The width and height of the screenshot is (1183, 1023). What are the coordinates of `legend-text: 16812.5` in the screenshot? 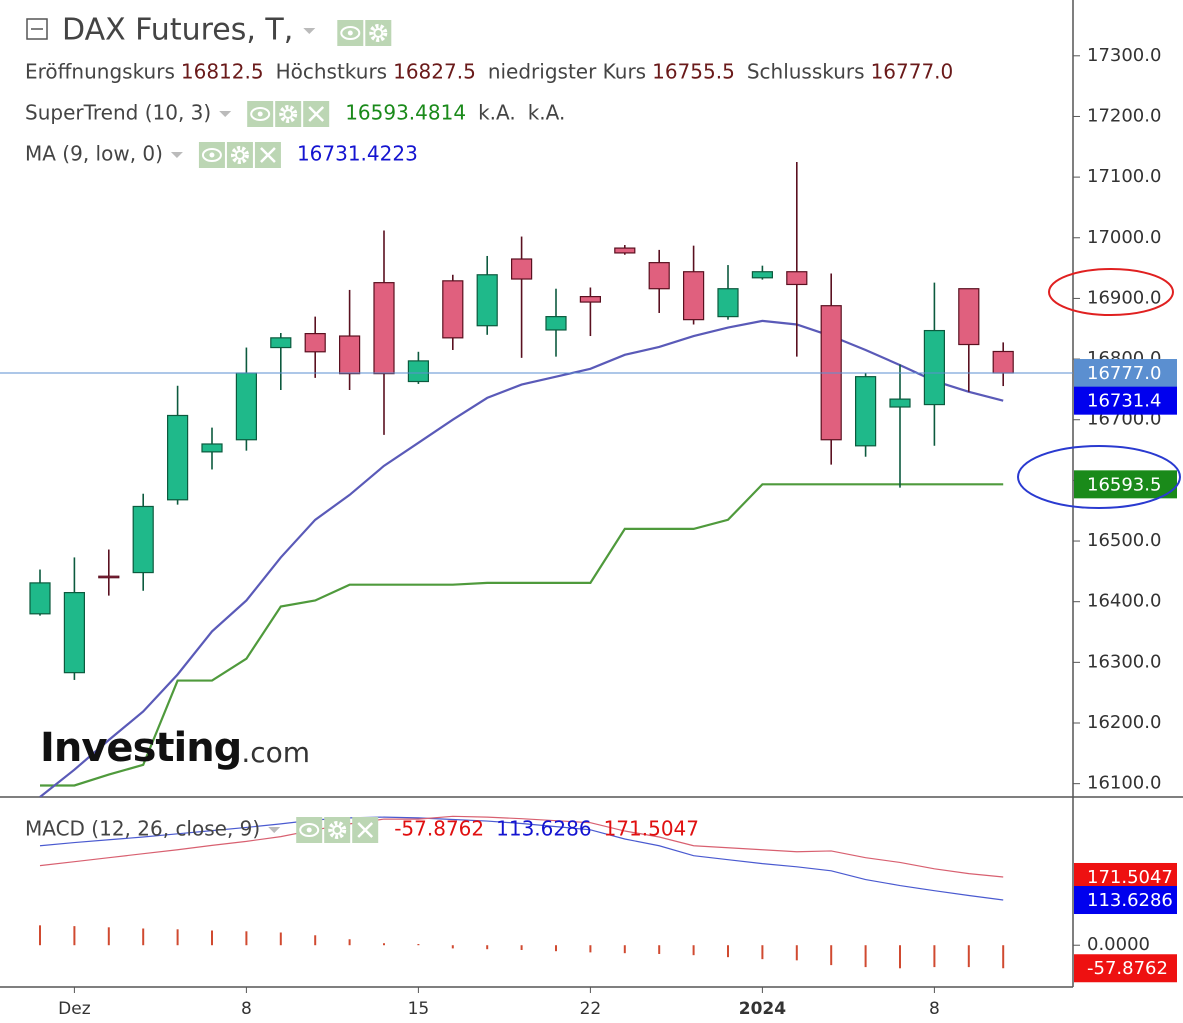 It's located at (222, 72).